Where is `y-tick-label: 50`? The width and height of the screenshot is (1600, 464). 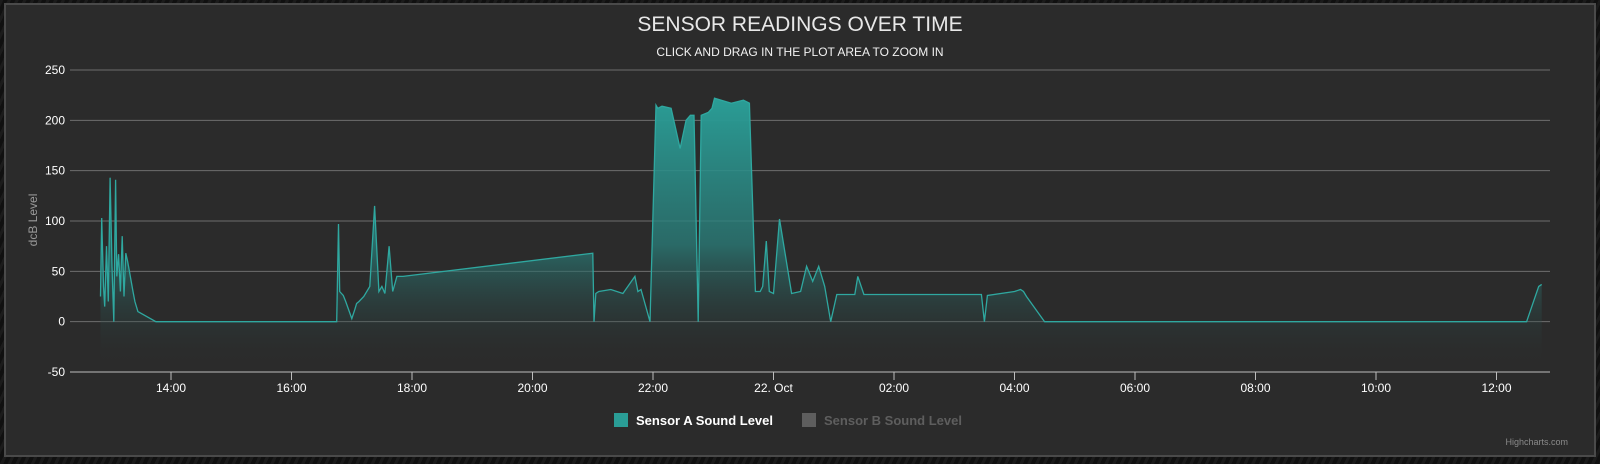
y-tick-label: 50 is located at coordinates (59, 271).